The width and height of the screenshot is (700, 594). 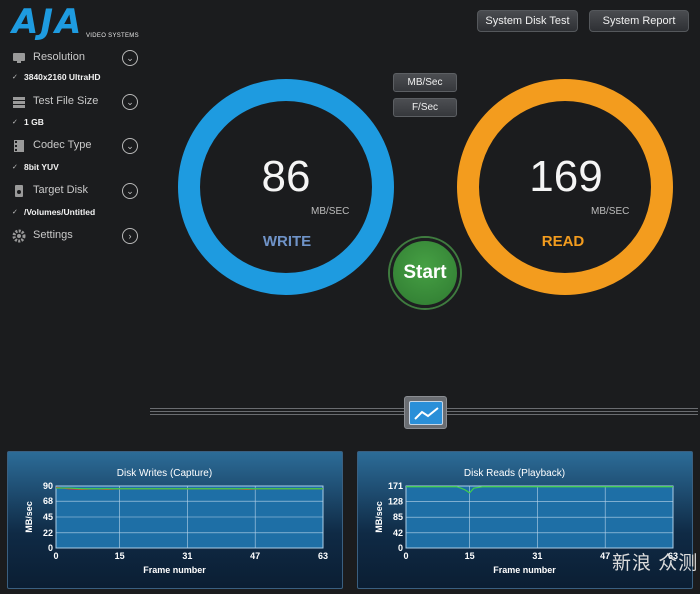 What do you see at coordinates (75, 236) in the screenshot?
I see `sidebar-item-settings: Settings ›` at bounding box center [75, 236].